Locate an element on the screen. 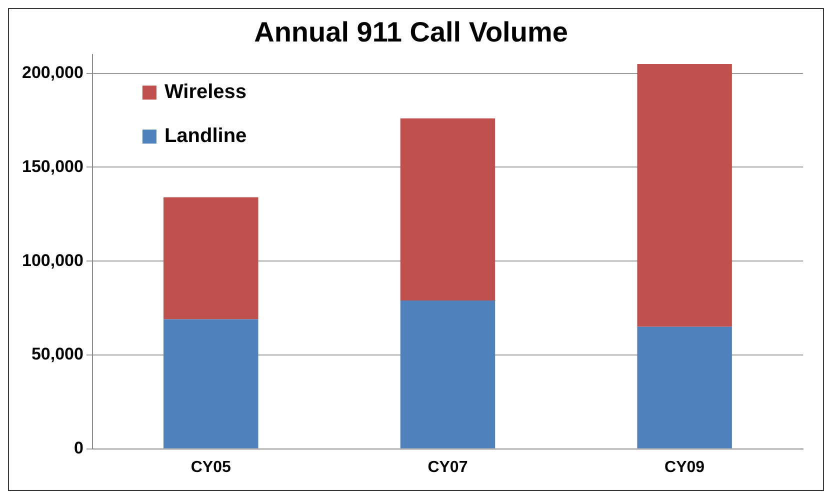 This screenshot has height=499, width=832. y-tick-label: 200,000 is located at coordinates (53, 72).